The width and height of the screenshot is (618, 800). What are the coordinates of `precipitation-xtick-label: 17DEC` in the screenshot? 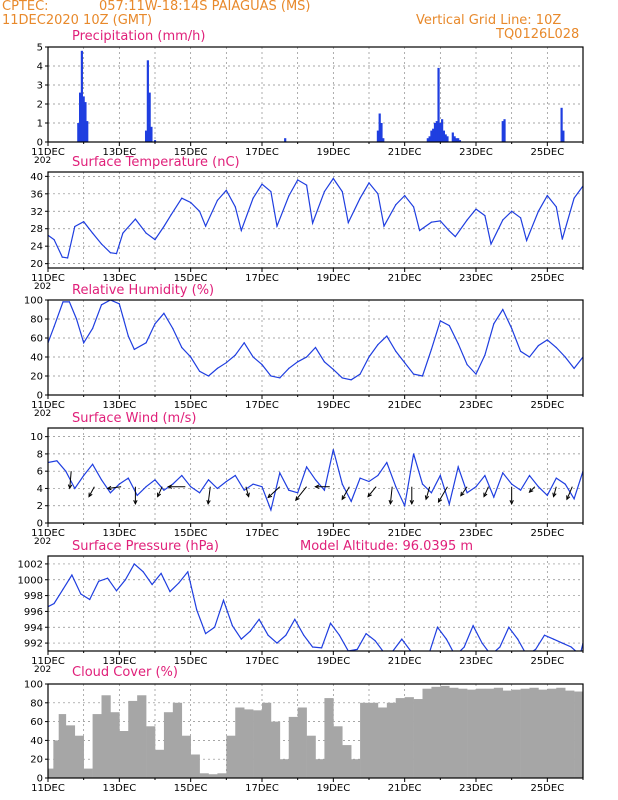 It's located at (262, 152).